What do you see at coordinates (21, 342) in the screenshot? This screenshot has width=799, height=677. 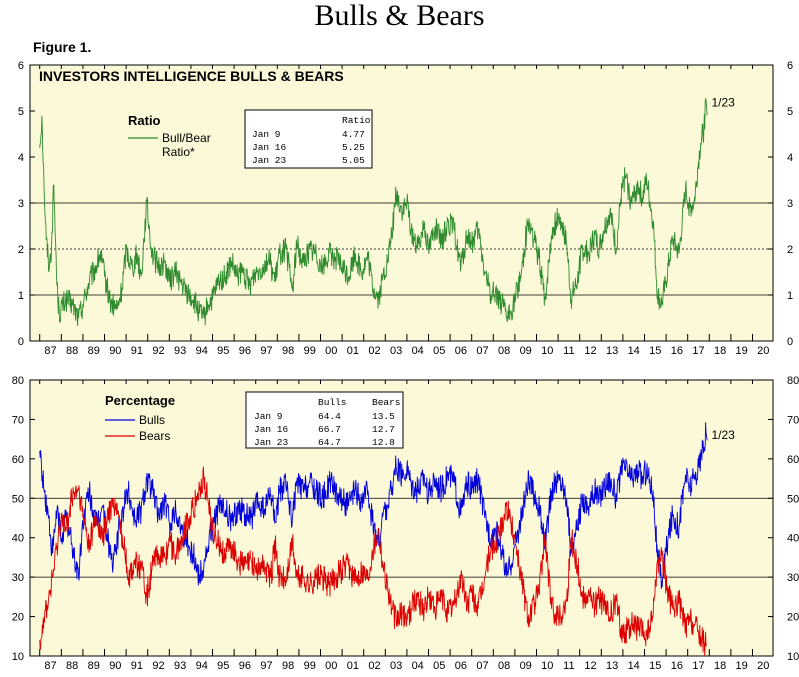 I see `y-tick-label-left: 0` at bounding box center [21, 342].